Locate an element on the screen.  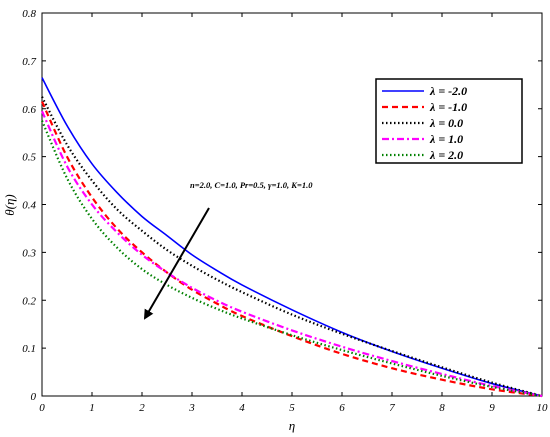
legend-label: λ = 0.0 is located at coordinates (446, 123).